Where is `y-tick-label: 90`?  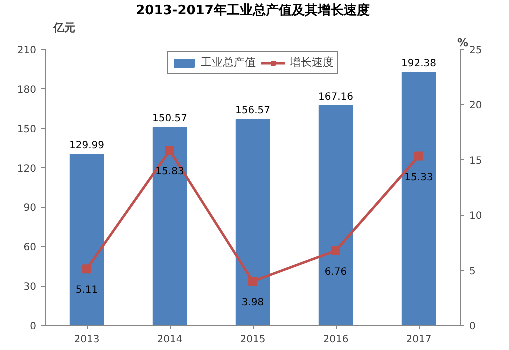
y-tick-label: 90 is located at coordinates (30, 208).